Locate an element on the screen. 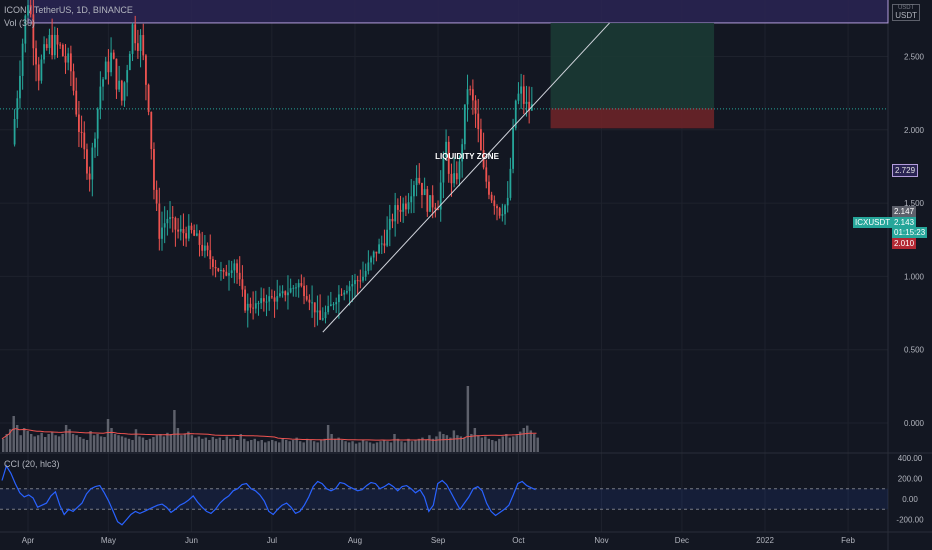  time-tick-label: May is located at coordinates (108, 540).